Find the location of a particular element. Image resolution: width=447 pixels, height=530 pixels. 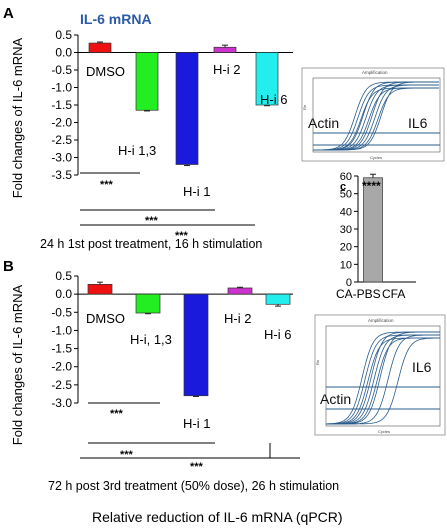

amplification-plot-frame is located at coordinates (380, 375).